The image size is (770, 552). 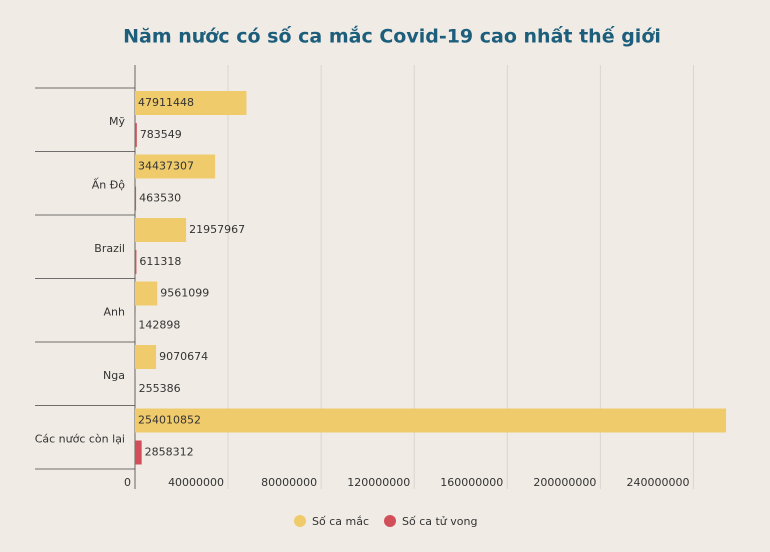 I want to click on legend-label: Số ca mắc, so click(x=340, y=521).